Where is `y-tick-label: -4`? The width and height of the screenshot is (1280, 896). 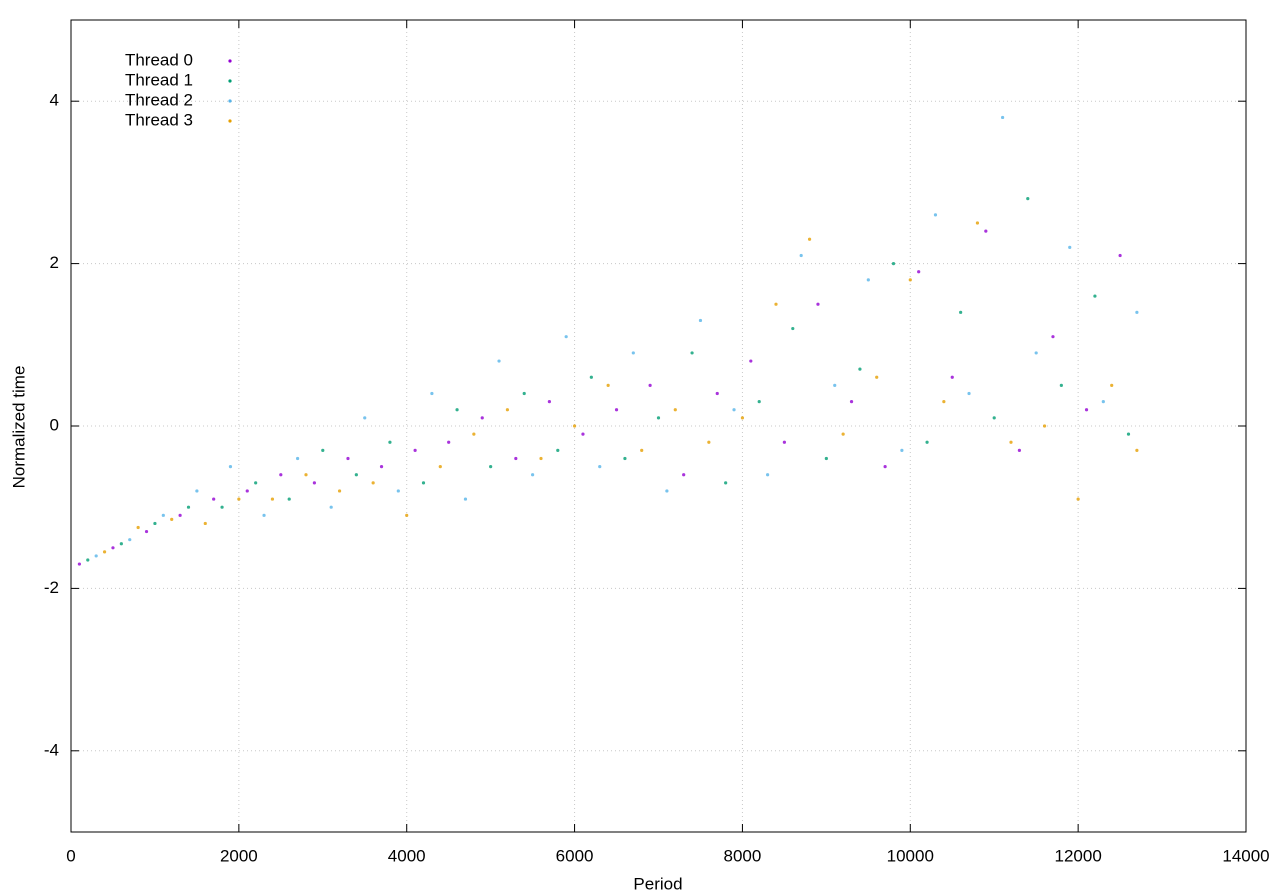 y-tick-label: -4 is located at coordinates (51, 749).